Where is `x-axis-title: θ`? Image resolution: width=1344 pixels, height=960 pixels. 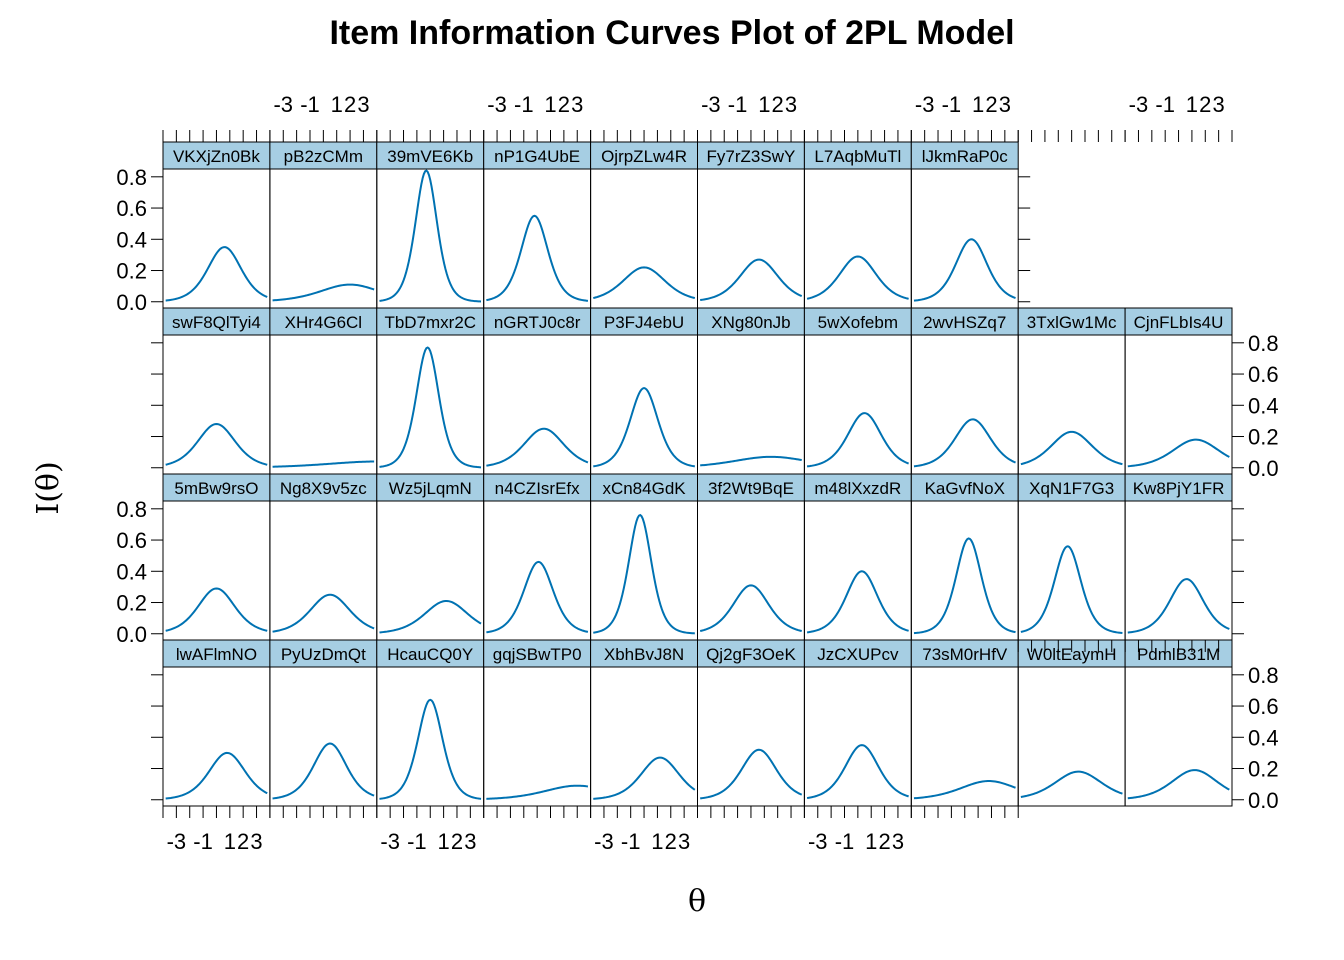 x-axis-title: θ is located at coordinates (697, 901).